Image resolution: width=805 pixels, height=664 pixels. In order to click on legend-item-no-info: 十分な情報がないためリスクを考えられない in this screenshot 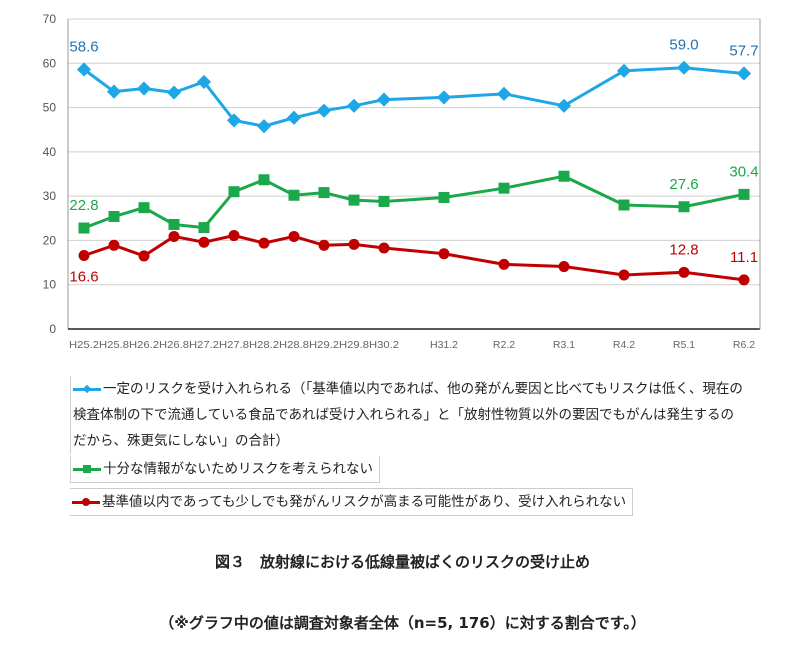, I will do `click(225, 469)`.